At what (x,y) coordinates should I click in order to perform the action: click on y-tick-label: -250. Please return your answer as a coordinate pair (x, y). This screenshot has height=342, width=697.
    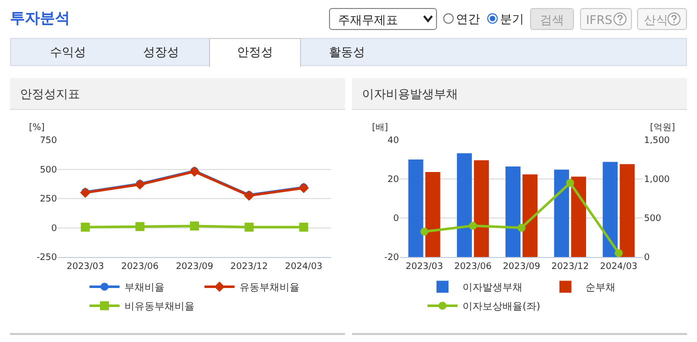
    Looking at the image, I should click on (47, 258).